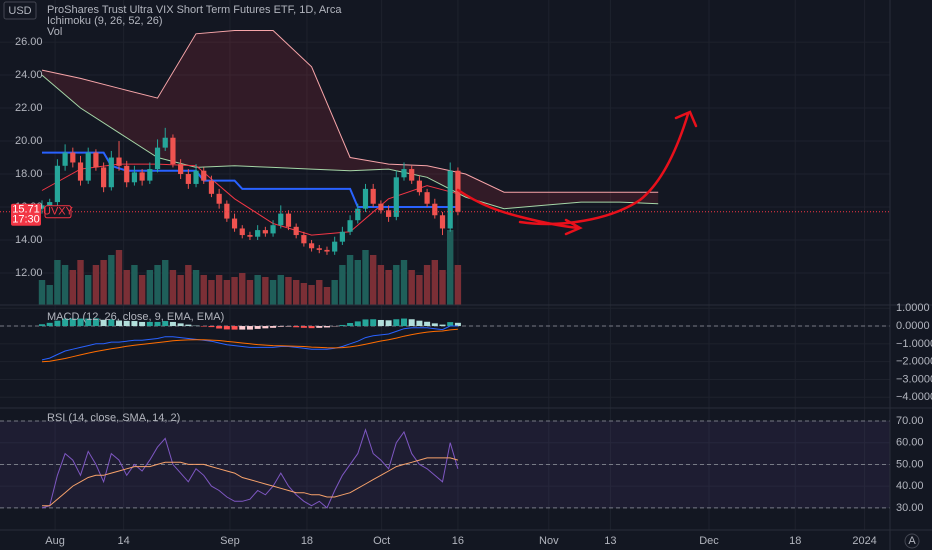 The height and width of the screenshot is (550, 932). Describe the element at coordinates (307, 541) in the screenshot. I see `x-tick-label: 18` at that location.